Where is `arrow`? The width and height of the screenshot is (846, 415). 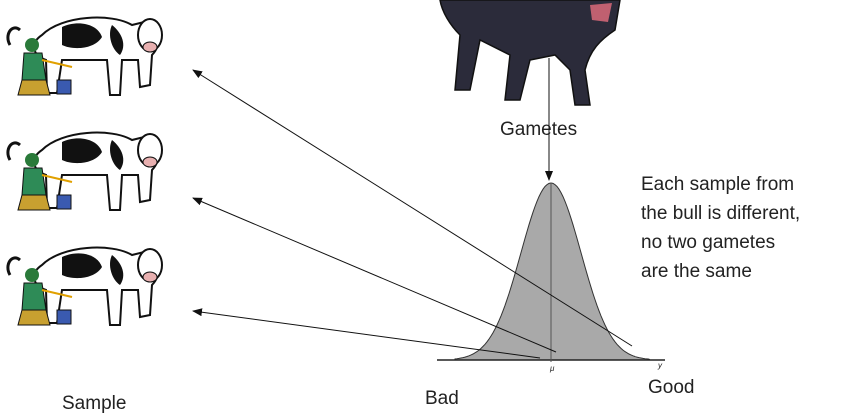 arrow is located at coordinates (366, 333).